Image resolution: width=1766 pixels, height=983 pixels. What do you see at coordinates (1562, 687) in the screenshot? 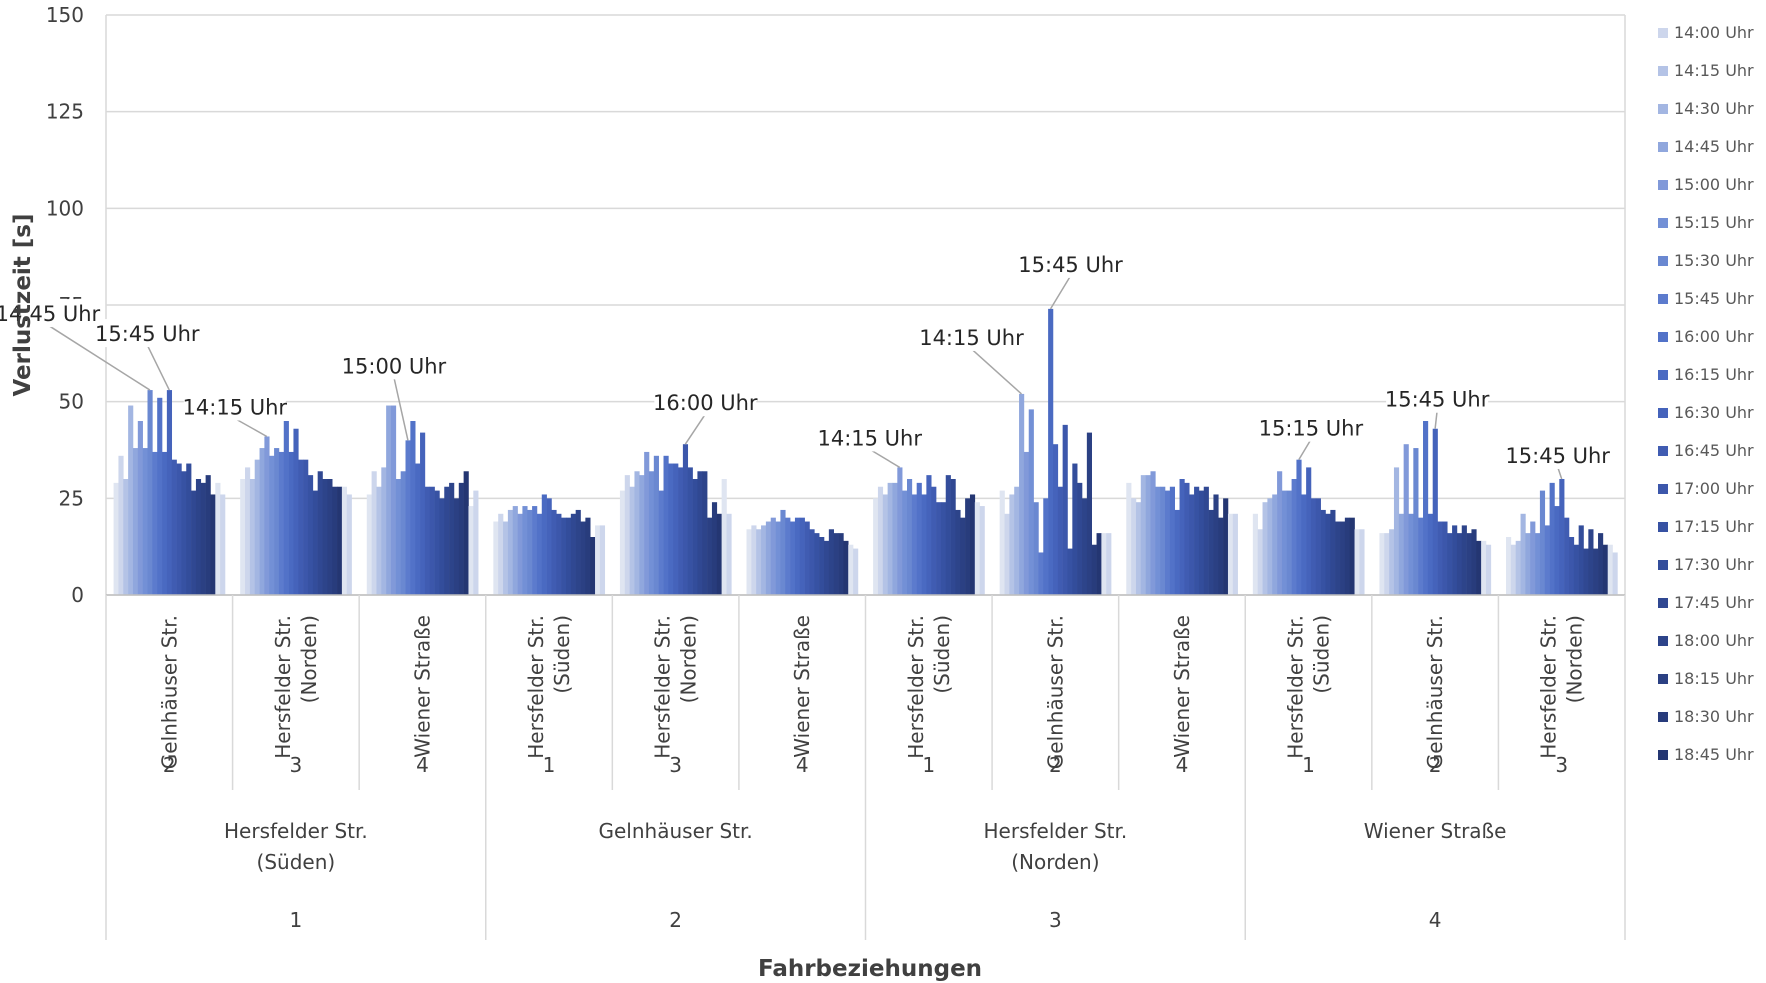
I see `x-sublabel: Hersfelder Str. (Norden)` at bounding box center [1562, 687].